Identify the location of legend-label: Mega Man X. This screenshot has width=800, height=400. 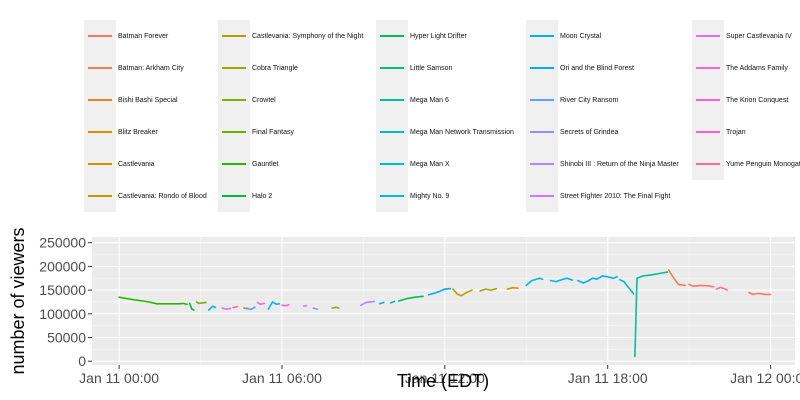
(430, 164).